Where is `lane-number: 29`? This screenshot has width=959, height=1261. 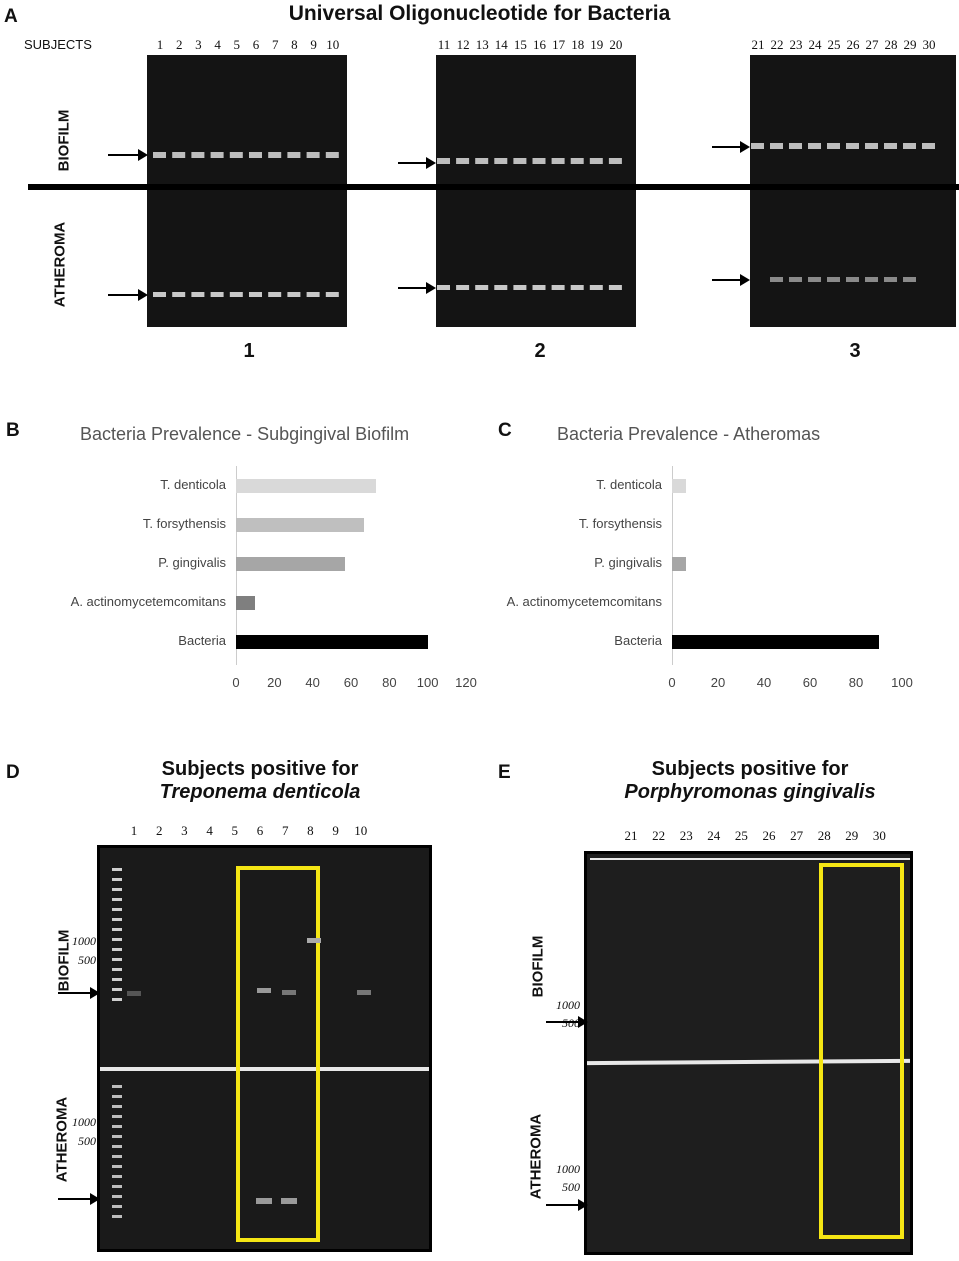
lane-number: 29 is located at coordinates (910, 44).